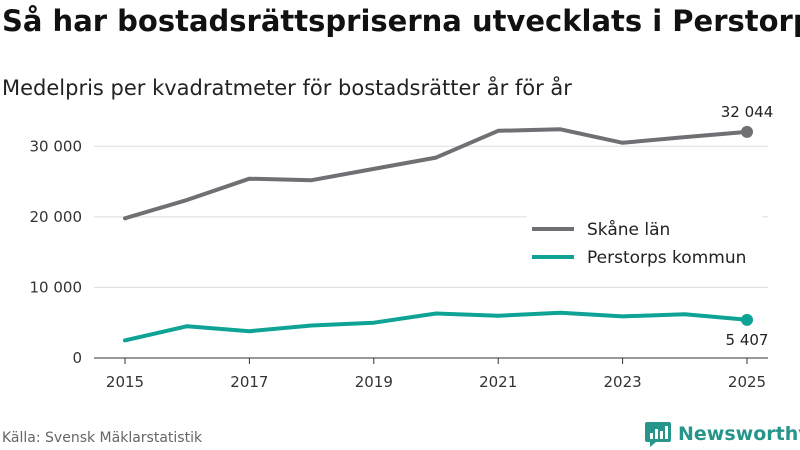  Describe the element at coordinates (56, 146) in the screenshot. I see `y-tick-label: 30 000` at that location.